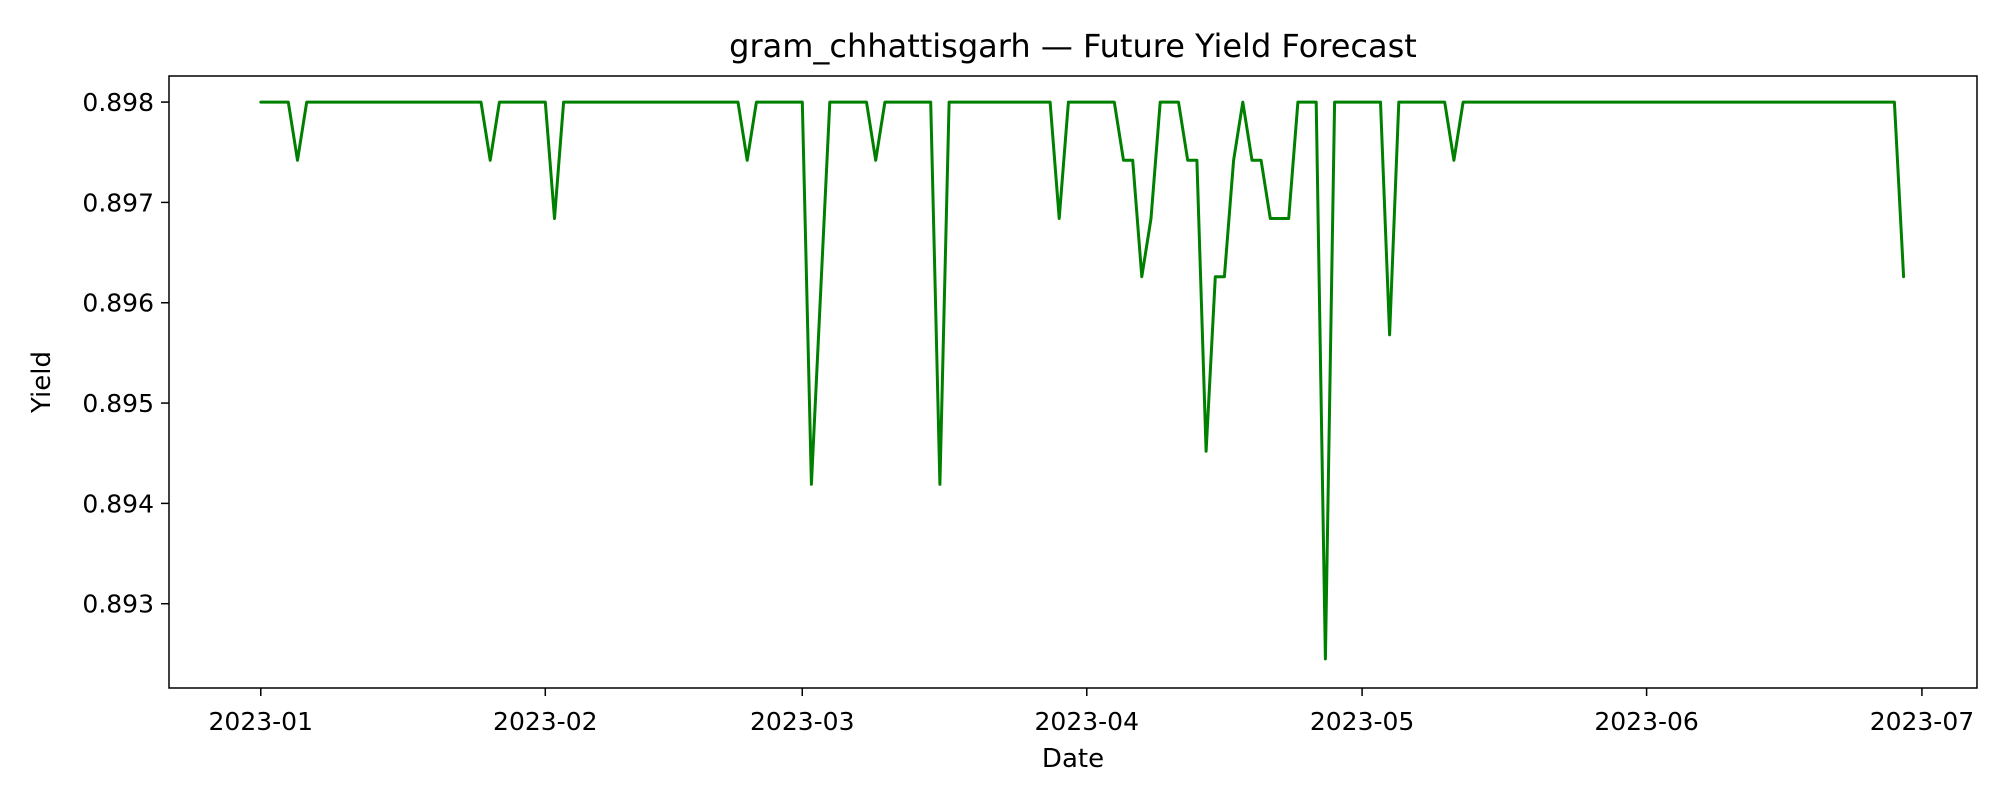  What do you see at coordinates (1362, 721) in the screenshot?
I see `x-tick-label: 2023-05` at bounding box center [1362, 721].